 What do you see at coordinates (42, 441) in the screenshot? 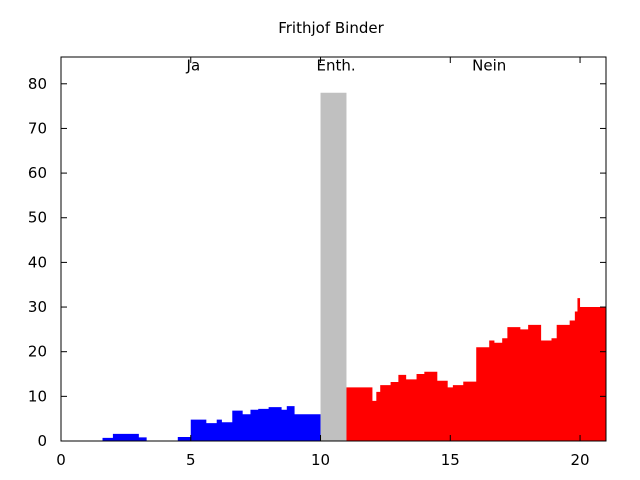
I see `y-tick-label: 0` at bounding box center [42, 441].